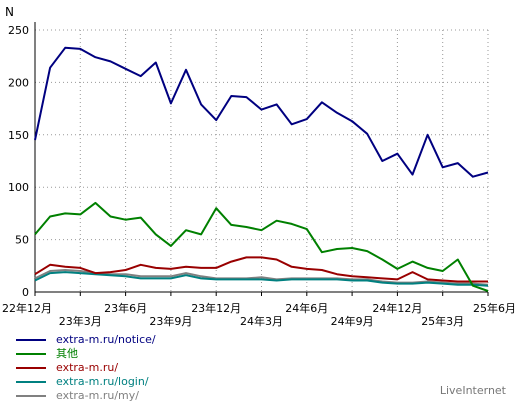  What do you see at coordinates (306, 308) in the screenshot?
I see `x-tick-label: 24年6月` at bounding box center [306, 308].